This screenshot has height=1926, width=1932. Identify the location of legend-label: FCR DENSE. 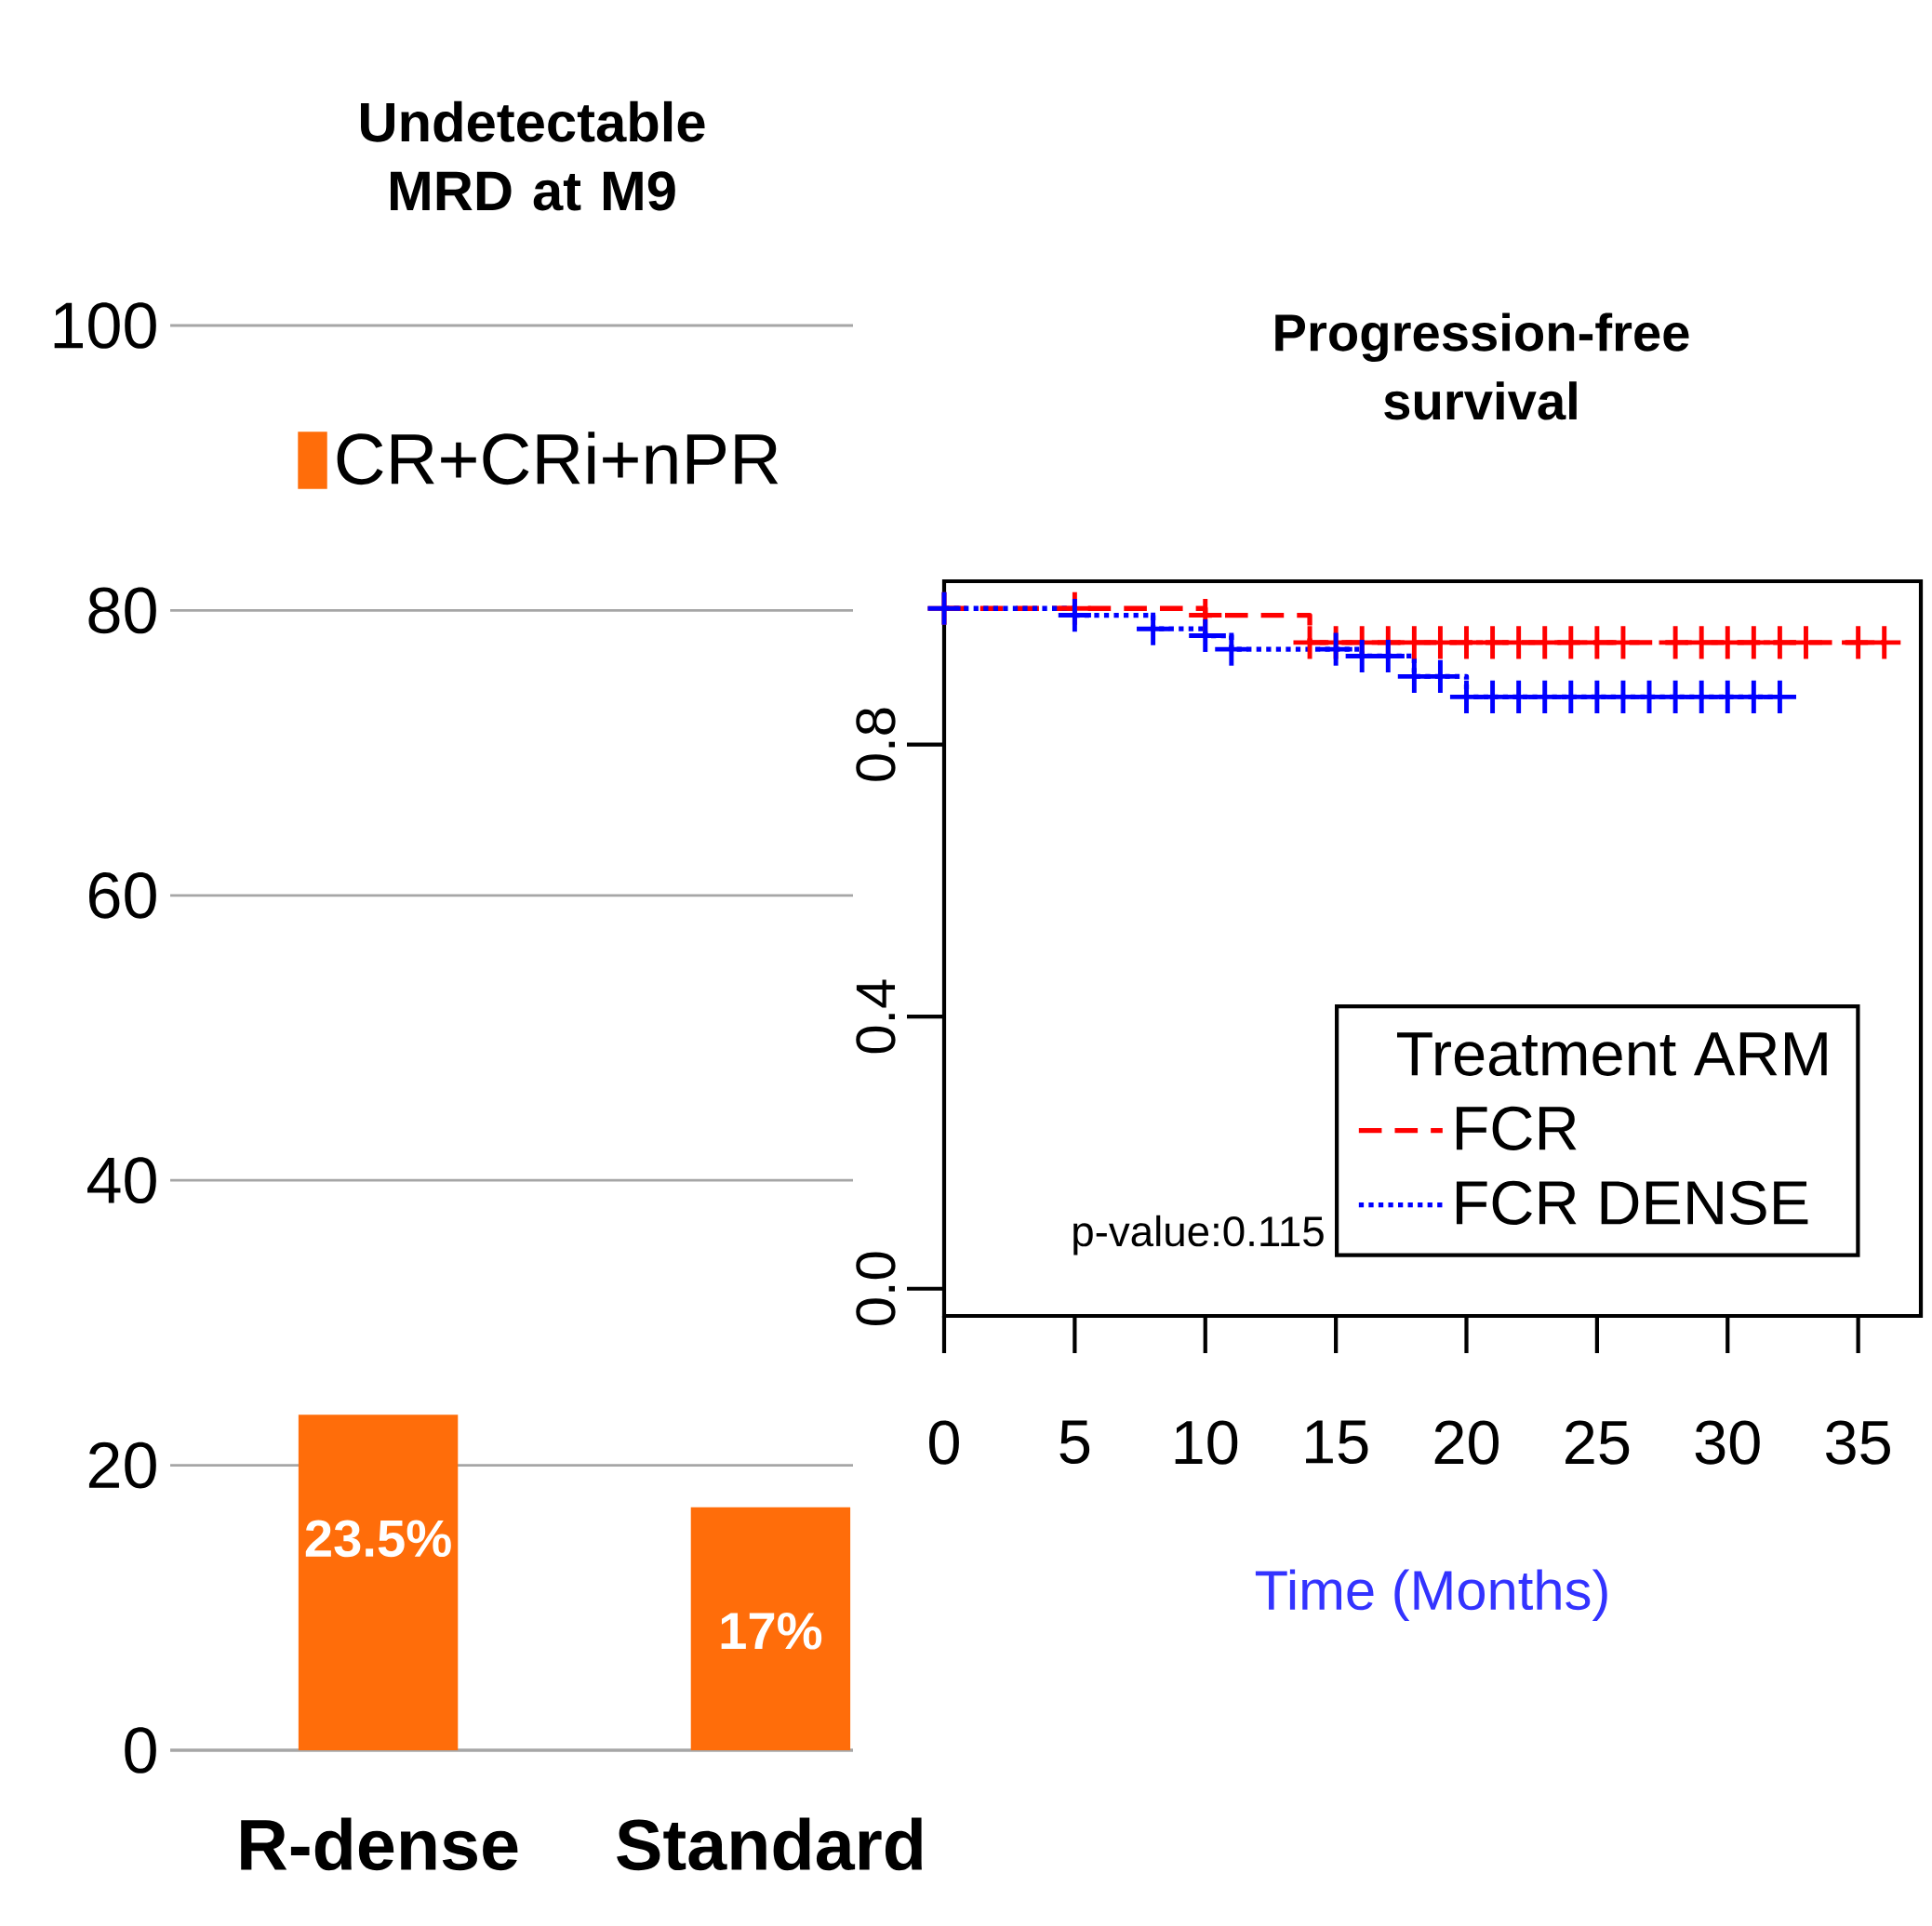
(1632, 1202).